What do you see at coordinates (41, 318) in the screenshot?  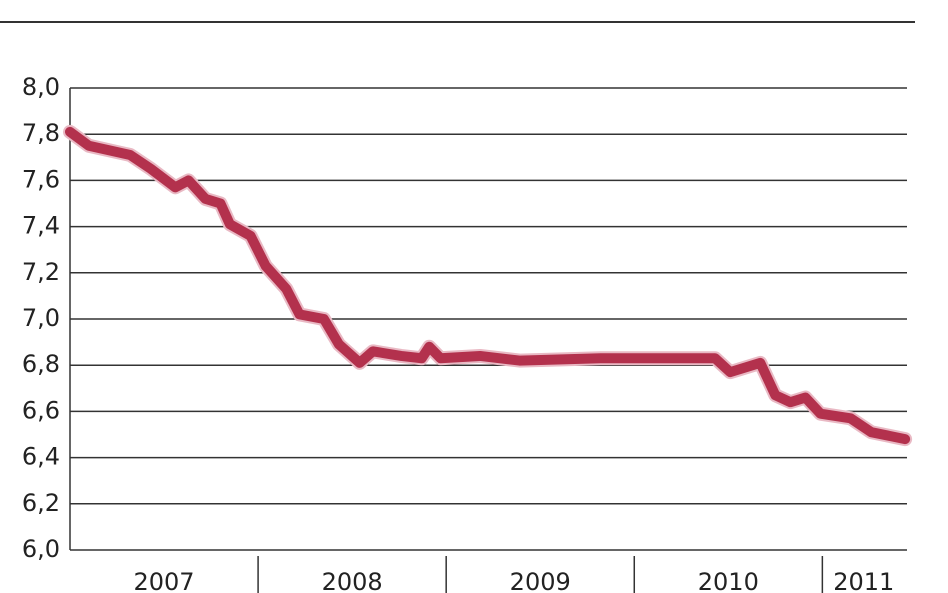 I see `y-tick-label: 7,0` at bounding box center [41, 318].